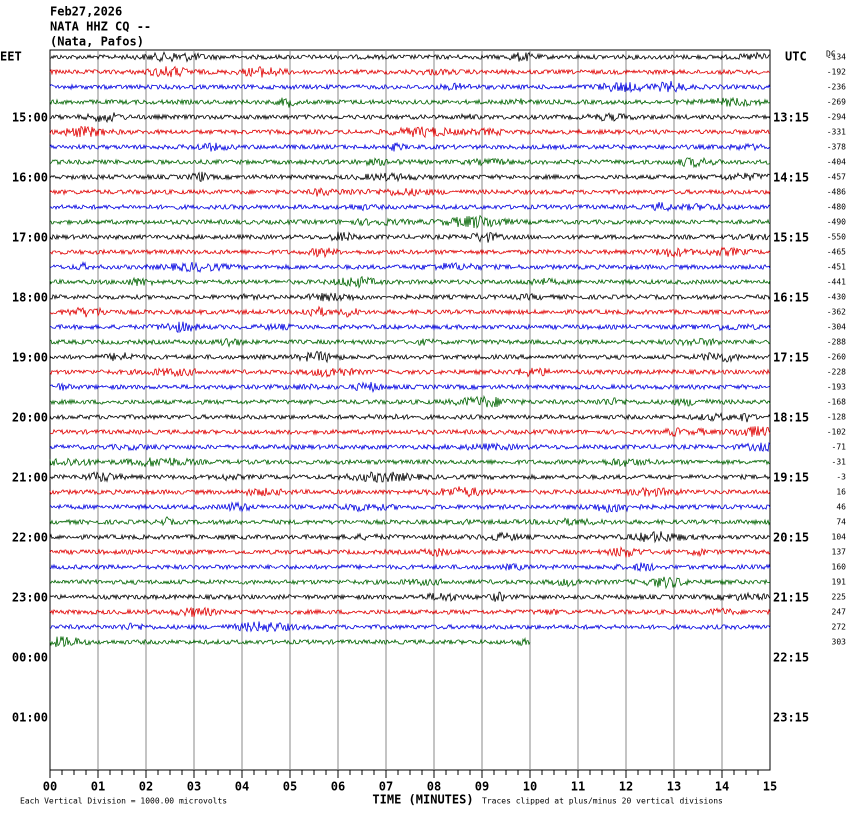 This screenshot has width=850, height=814. Describe the element at coordinates (30, 238) in the screenshot. I see `left-hour-label: 17:00` at that location.